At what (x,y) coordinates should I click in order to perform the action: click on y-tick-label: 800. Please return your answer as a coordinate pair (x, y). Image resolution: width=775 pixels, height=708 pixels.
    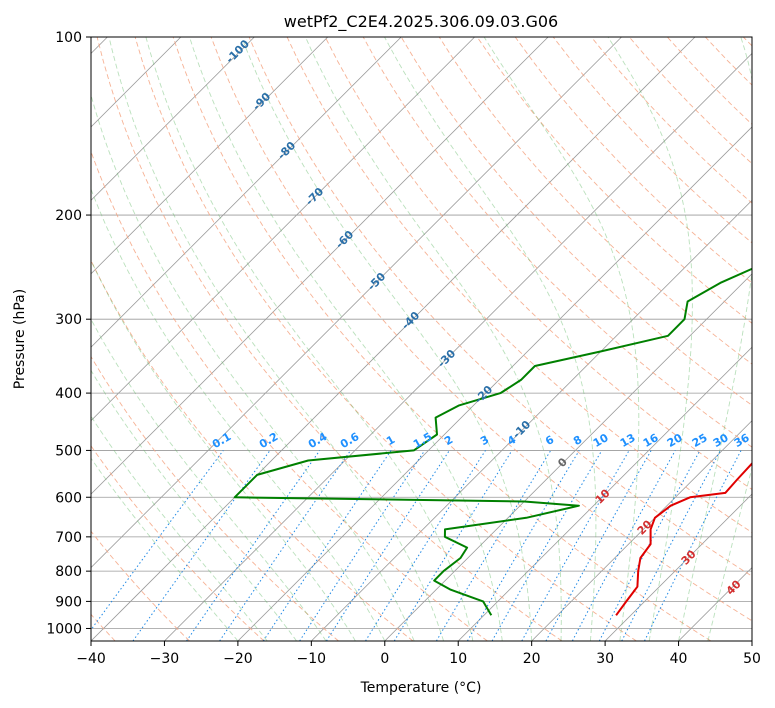
    Looking at the image, I should click on (68, 572).